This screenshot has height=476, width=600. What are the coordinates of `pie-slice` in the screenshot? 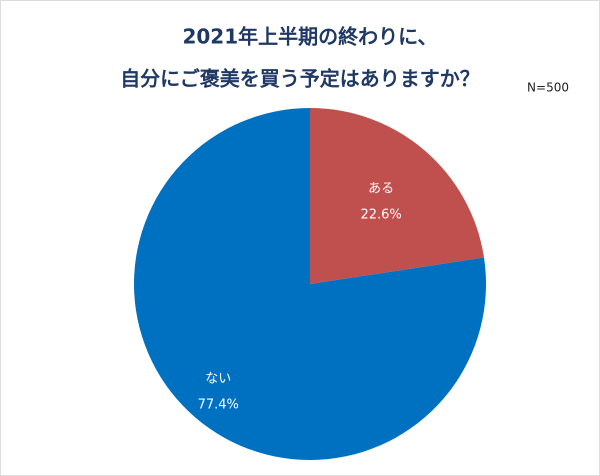 It's located at (397, 196).